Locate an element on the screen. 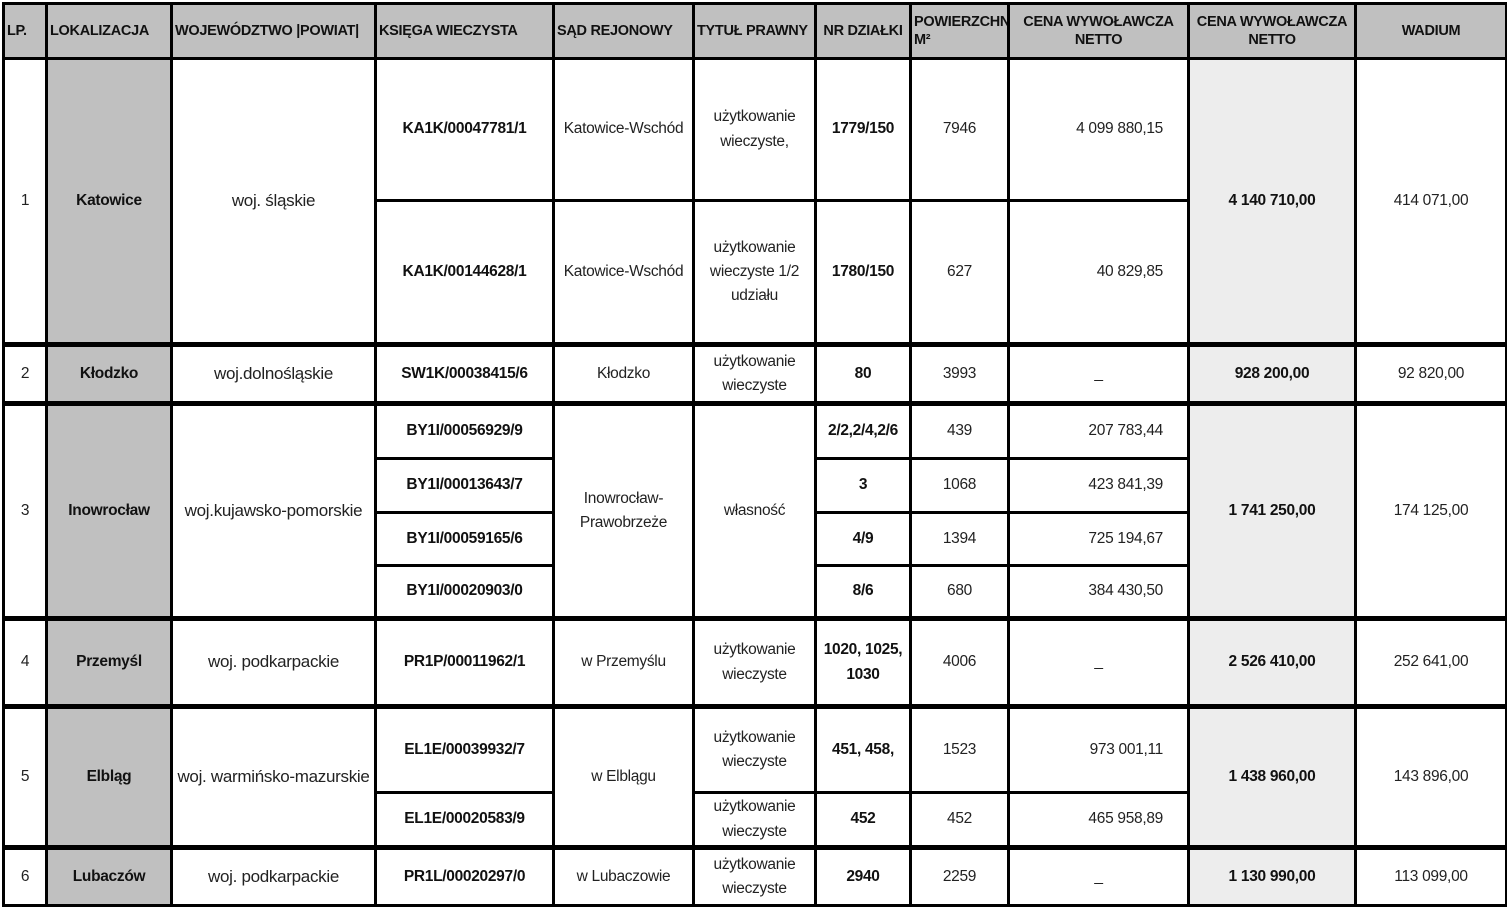 This screenshot has height=909, width=1507. lp-cell: 6 is located at coordinates (25, 876).